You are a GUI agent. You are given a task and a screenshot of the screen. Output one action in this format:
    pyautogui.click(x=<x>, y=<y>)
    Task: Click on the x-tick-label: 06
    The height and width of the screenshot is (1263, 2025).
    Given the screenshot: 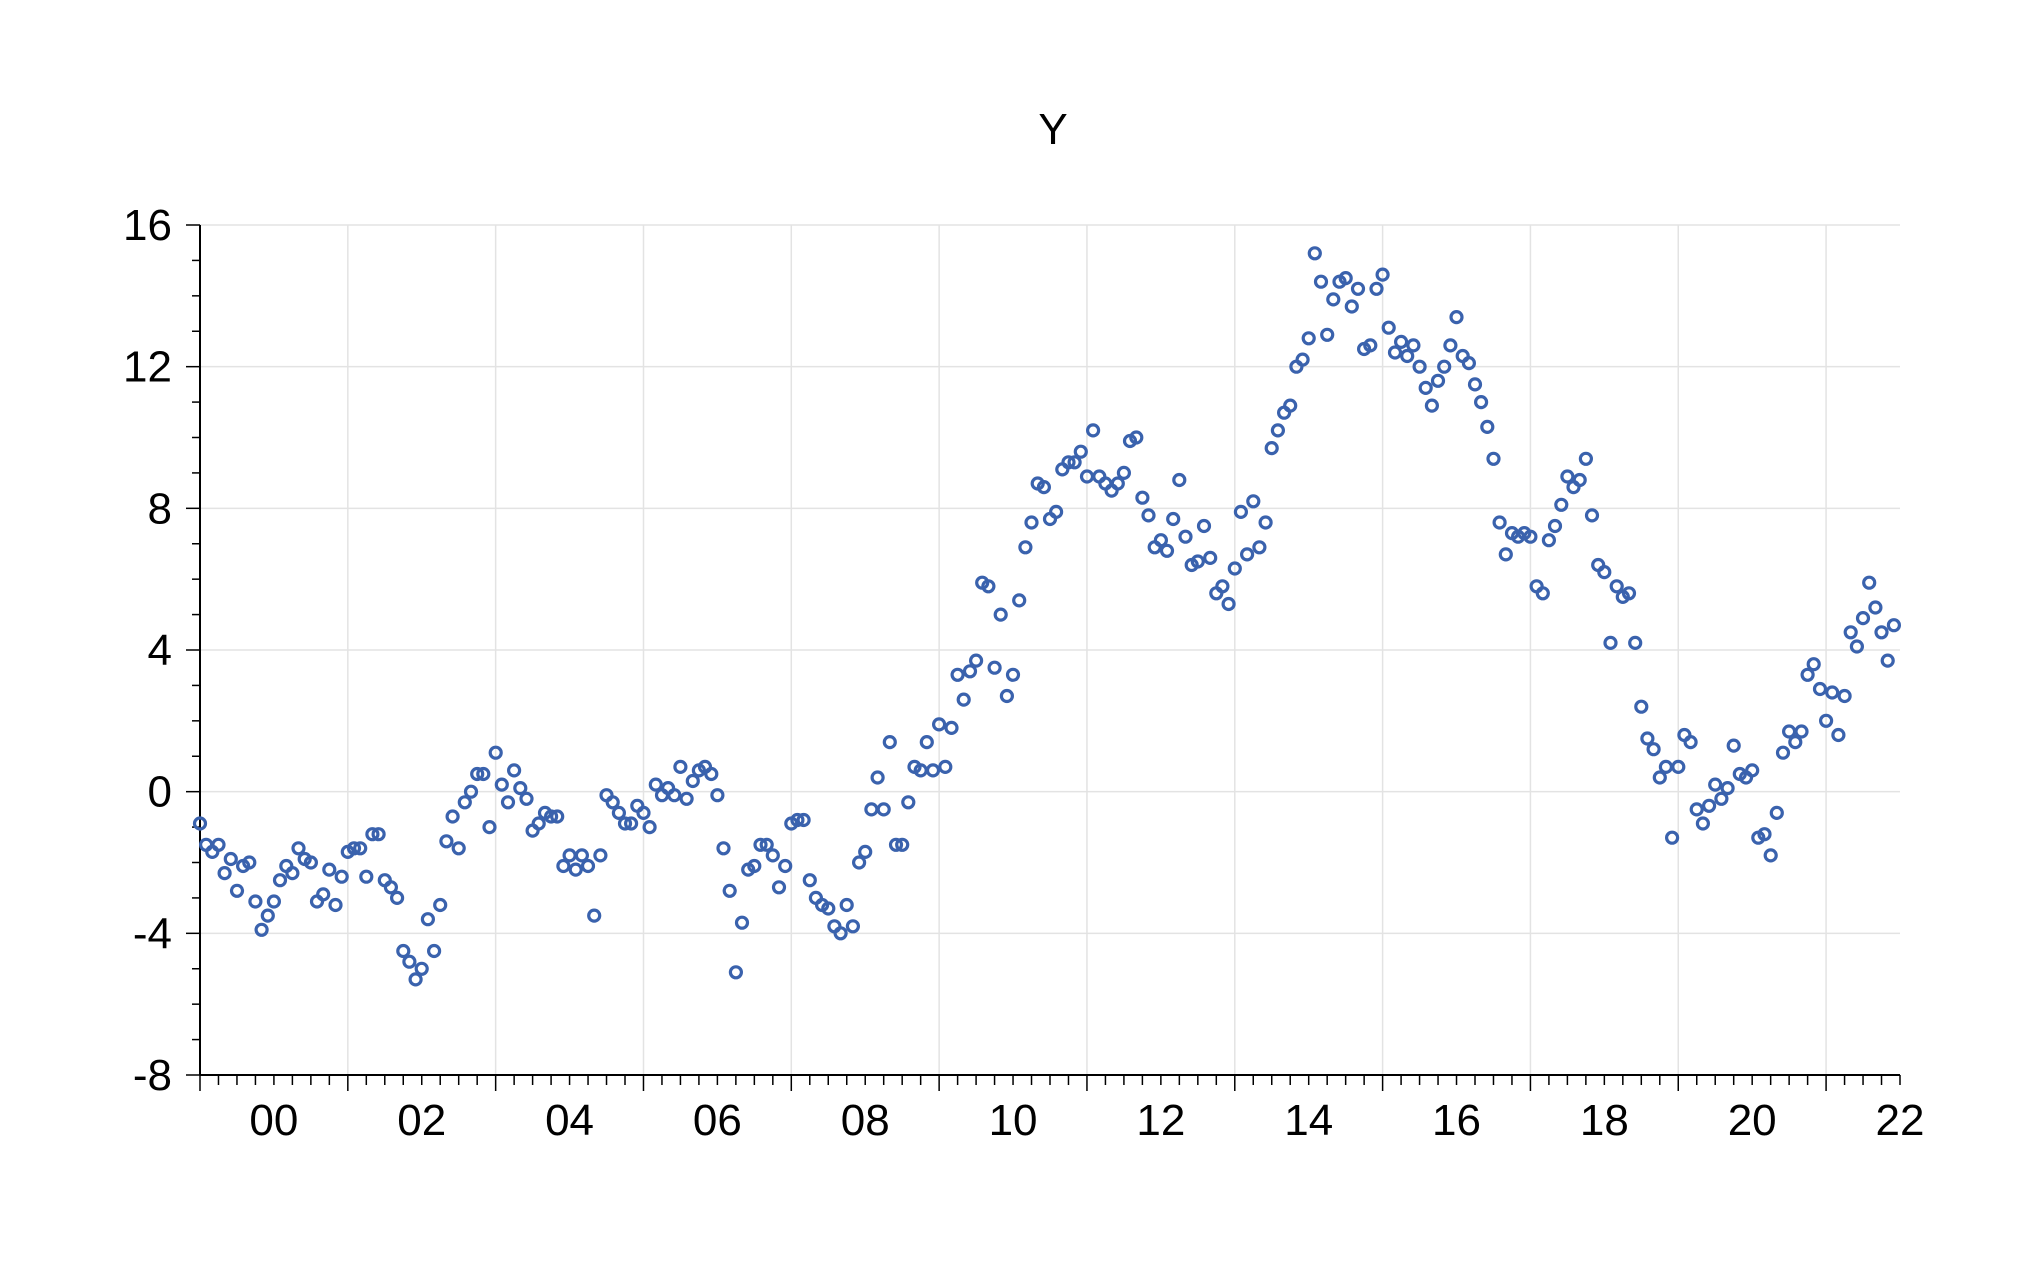 What is the action you would take?
    pyautogui.click(x=717, y=1120)
    